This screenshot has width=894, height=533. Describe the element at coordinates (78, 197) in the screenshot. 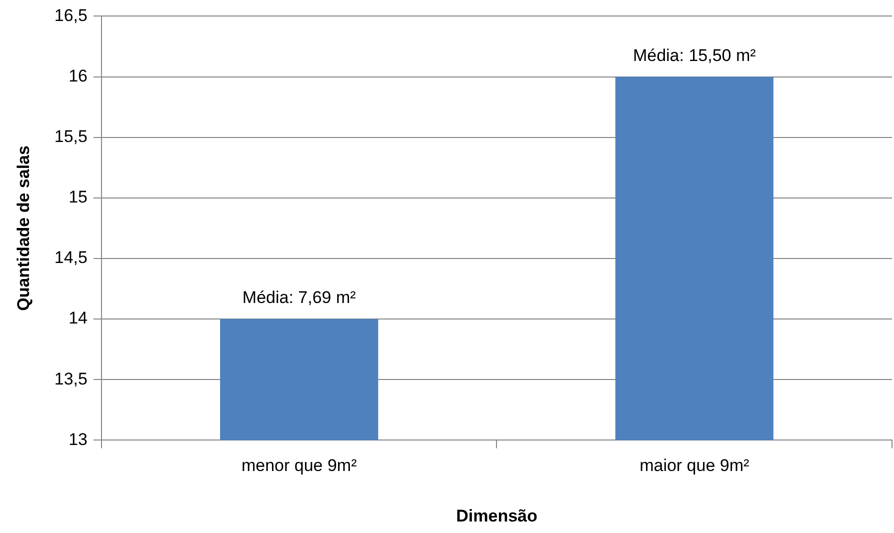

I see `y-tick-label: 15` at that location.